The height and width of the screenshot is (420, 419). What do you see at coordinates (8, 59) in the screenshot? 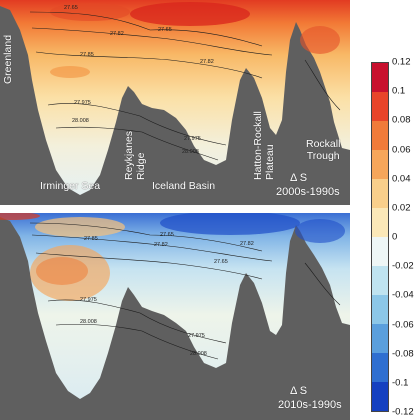
I see `label-greenland: Greenland` at bounding box center [8, 59].